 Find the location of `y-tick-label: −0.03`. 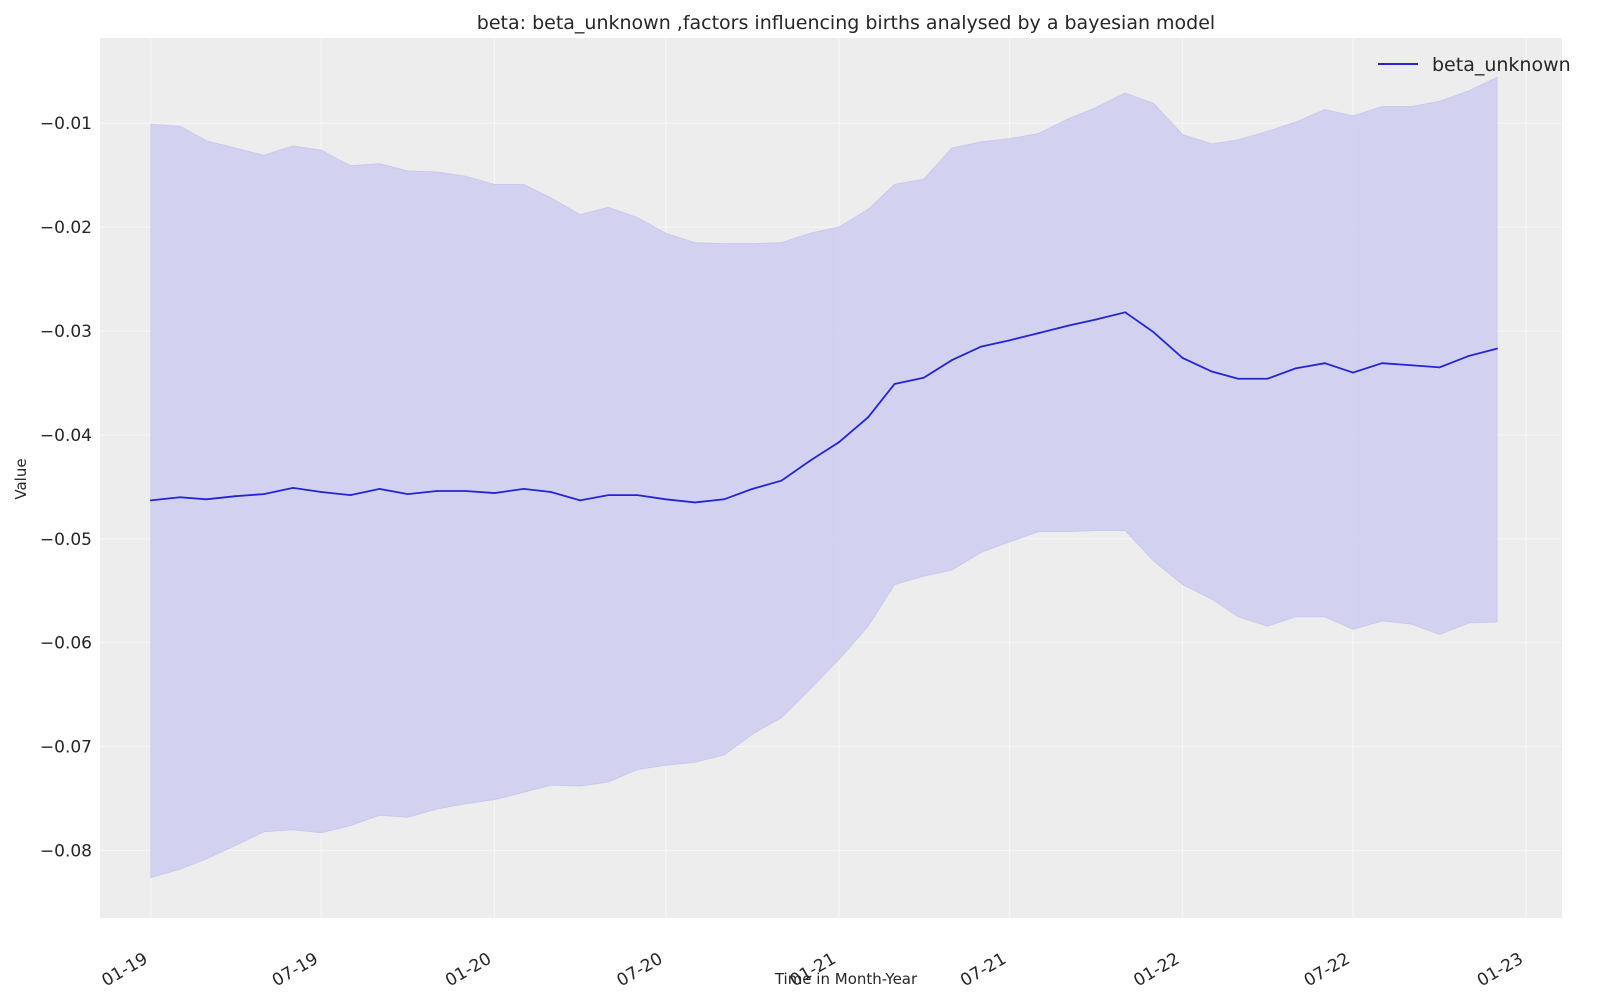

y-tick-label: −0.03 is located at coordinates (66, 332).